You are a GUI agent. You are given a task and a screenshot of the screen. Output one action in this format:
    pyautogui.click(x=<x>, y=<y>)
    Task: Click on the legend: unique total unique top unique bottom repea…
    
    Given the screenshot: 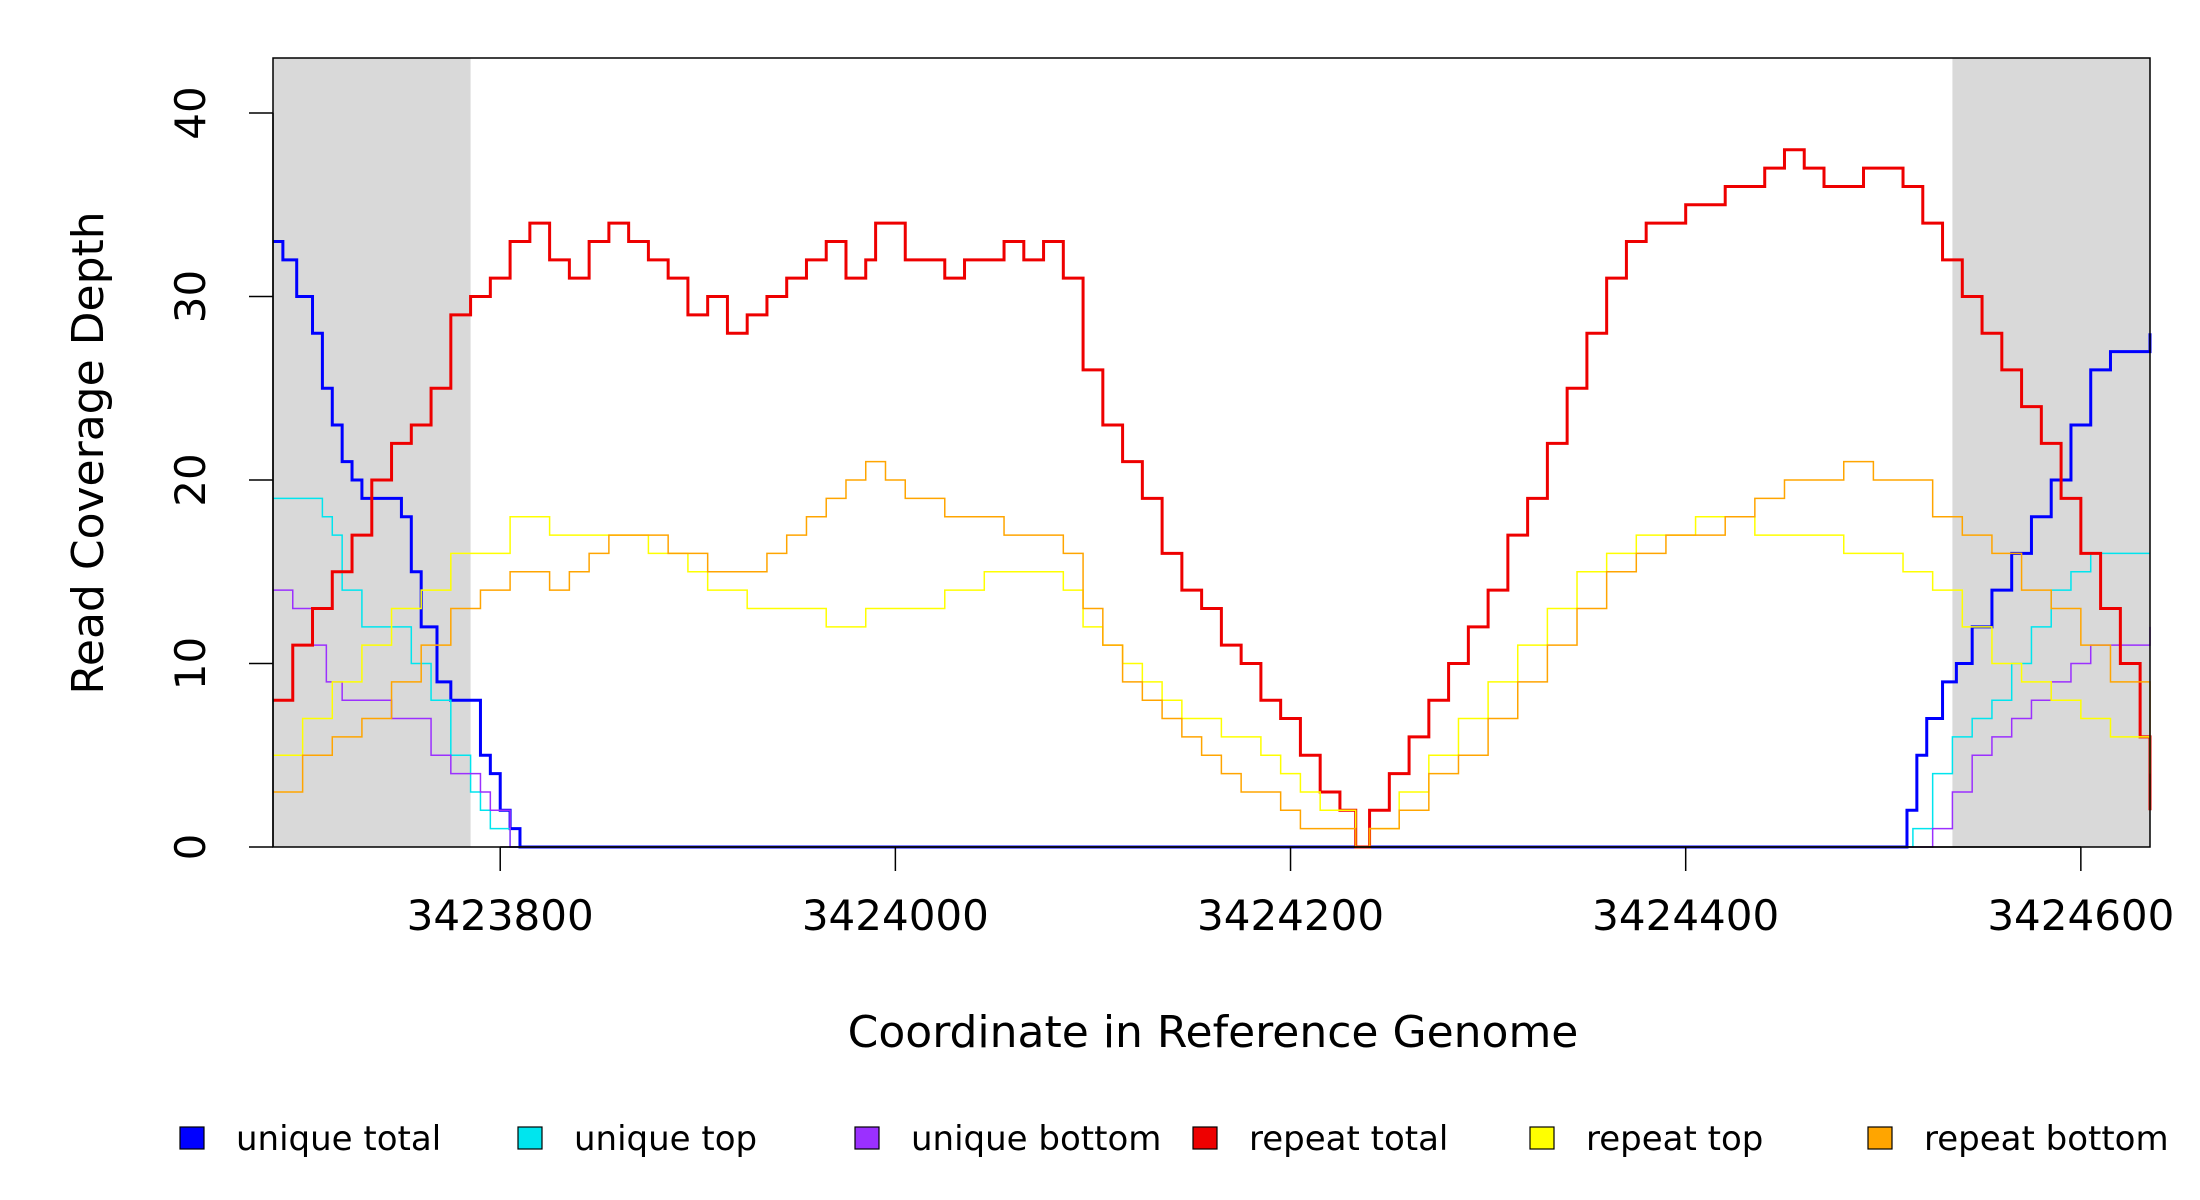 What is the action you would take?
    pyautogui.click(x=1174, y=1139)
    